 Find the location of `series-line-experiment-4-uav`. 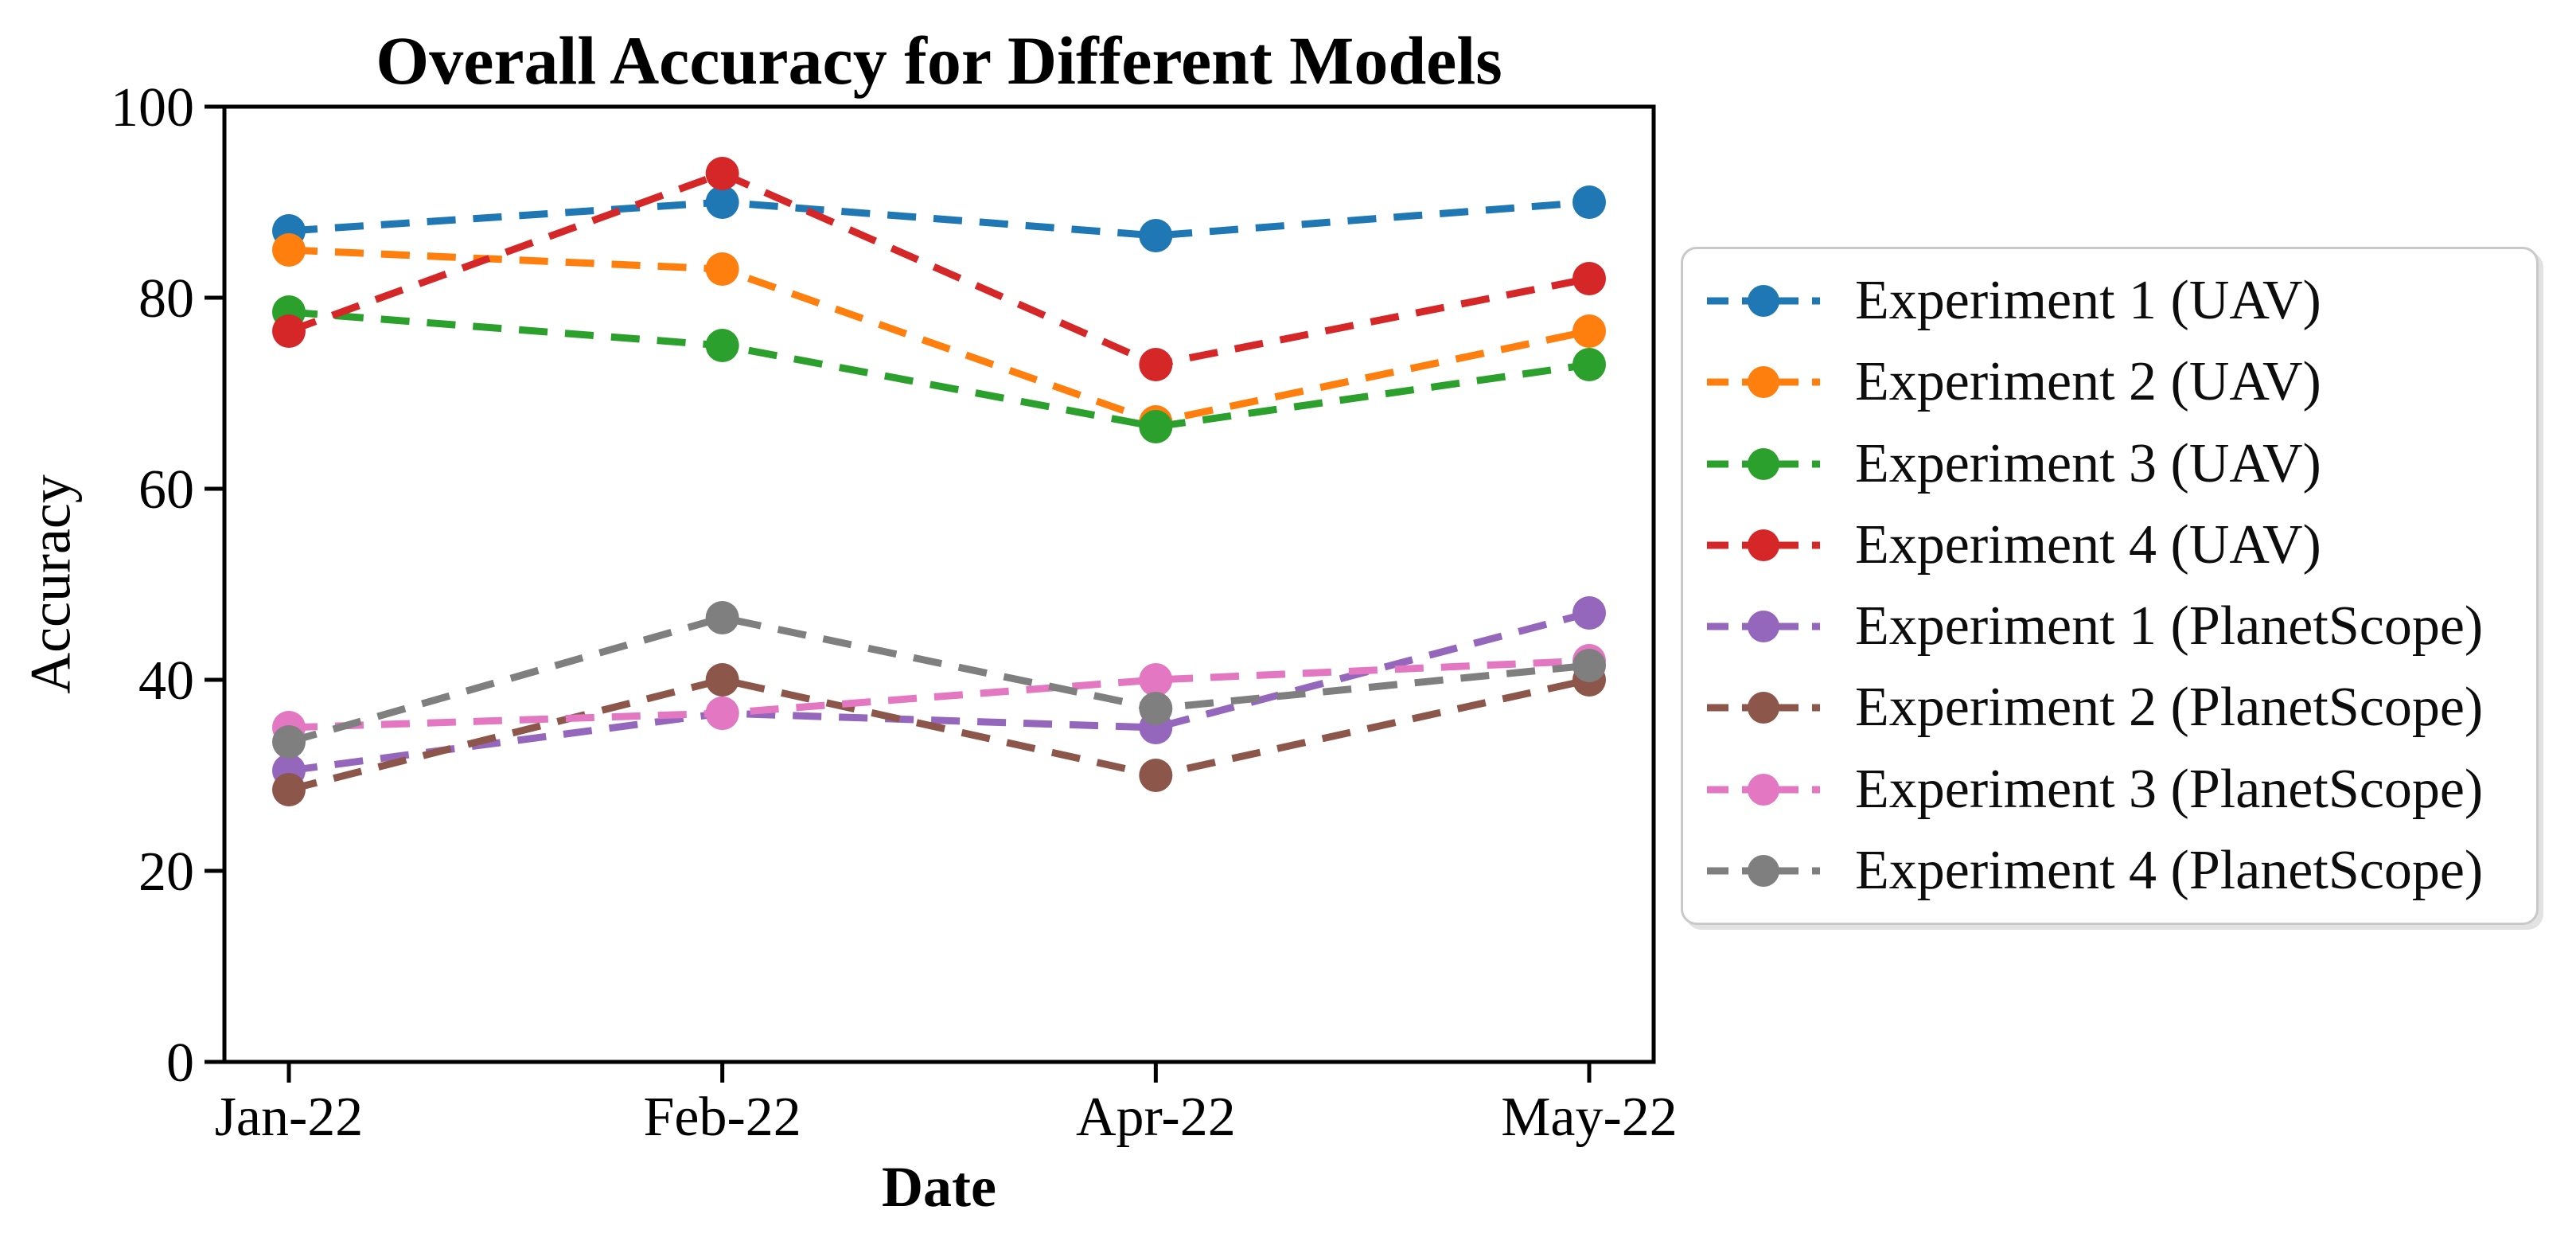

series-line-experiment-4-uav is located at coordinates (938, 269).